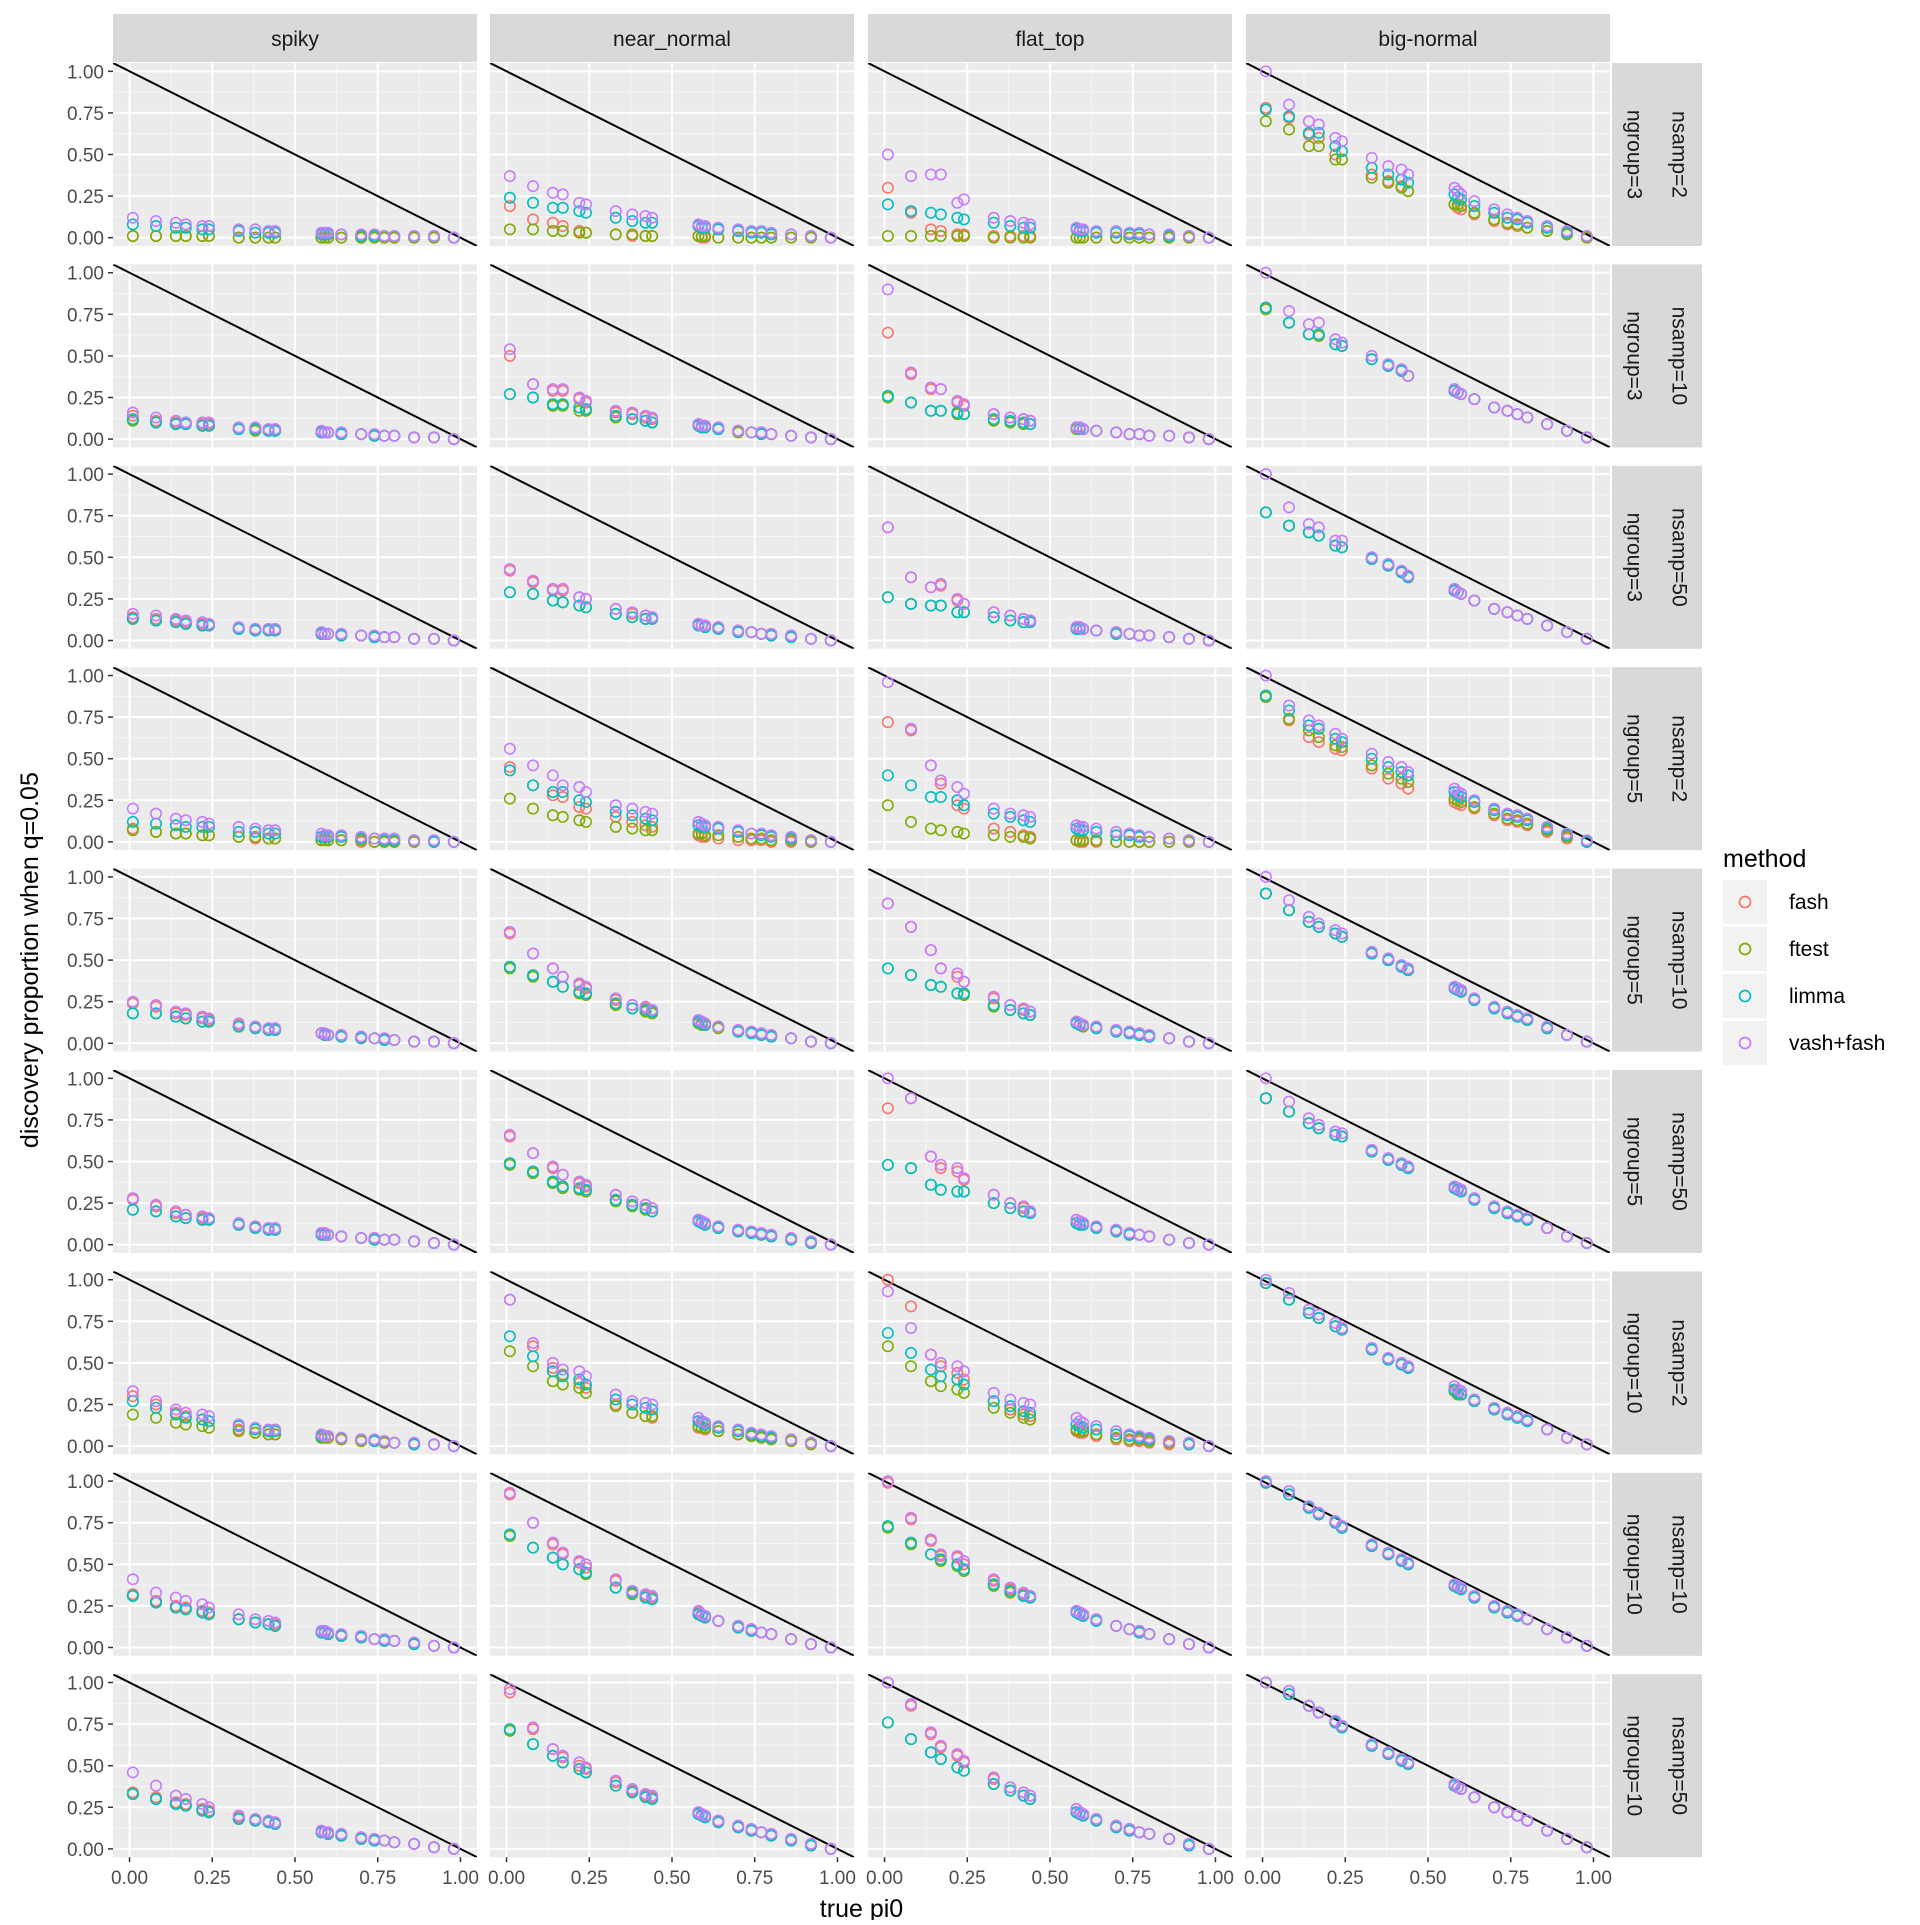 This screenshot has width=1920, height=1925. Describe the element at coordinates (1679, 960) in the screenshot. I see `row-strip-label: nsamp=10` at that location.